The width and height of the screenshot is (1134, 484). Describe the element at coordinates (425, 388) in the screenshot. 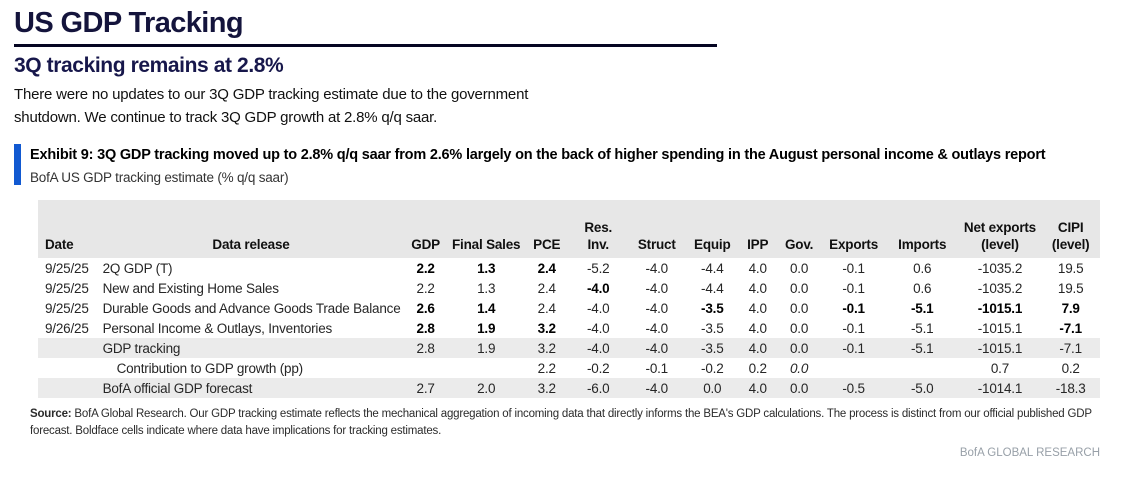

I see `cell-gdp: 2.7` at that location.